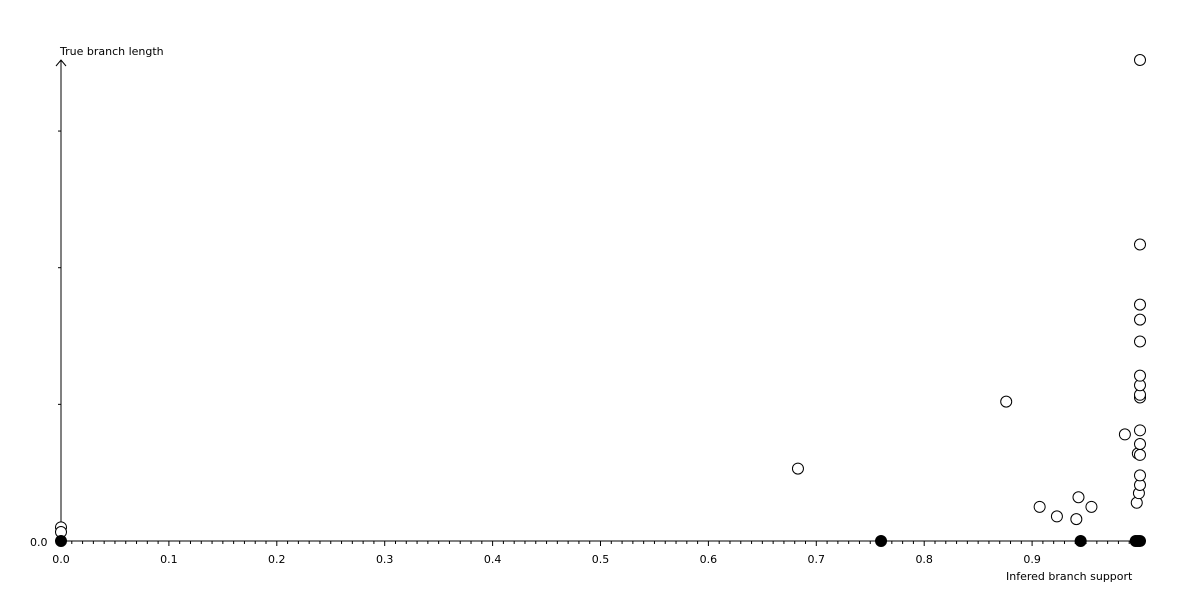 The width and height of the screenshot is (1200, 604). Describe the element at coordinates (169, 559) in the screenshot. I see `x-tick-label: 0.1` at that location.